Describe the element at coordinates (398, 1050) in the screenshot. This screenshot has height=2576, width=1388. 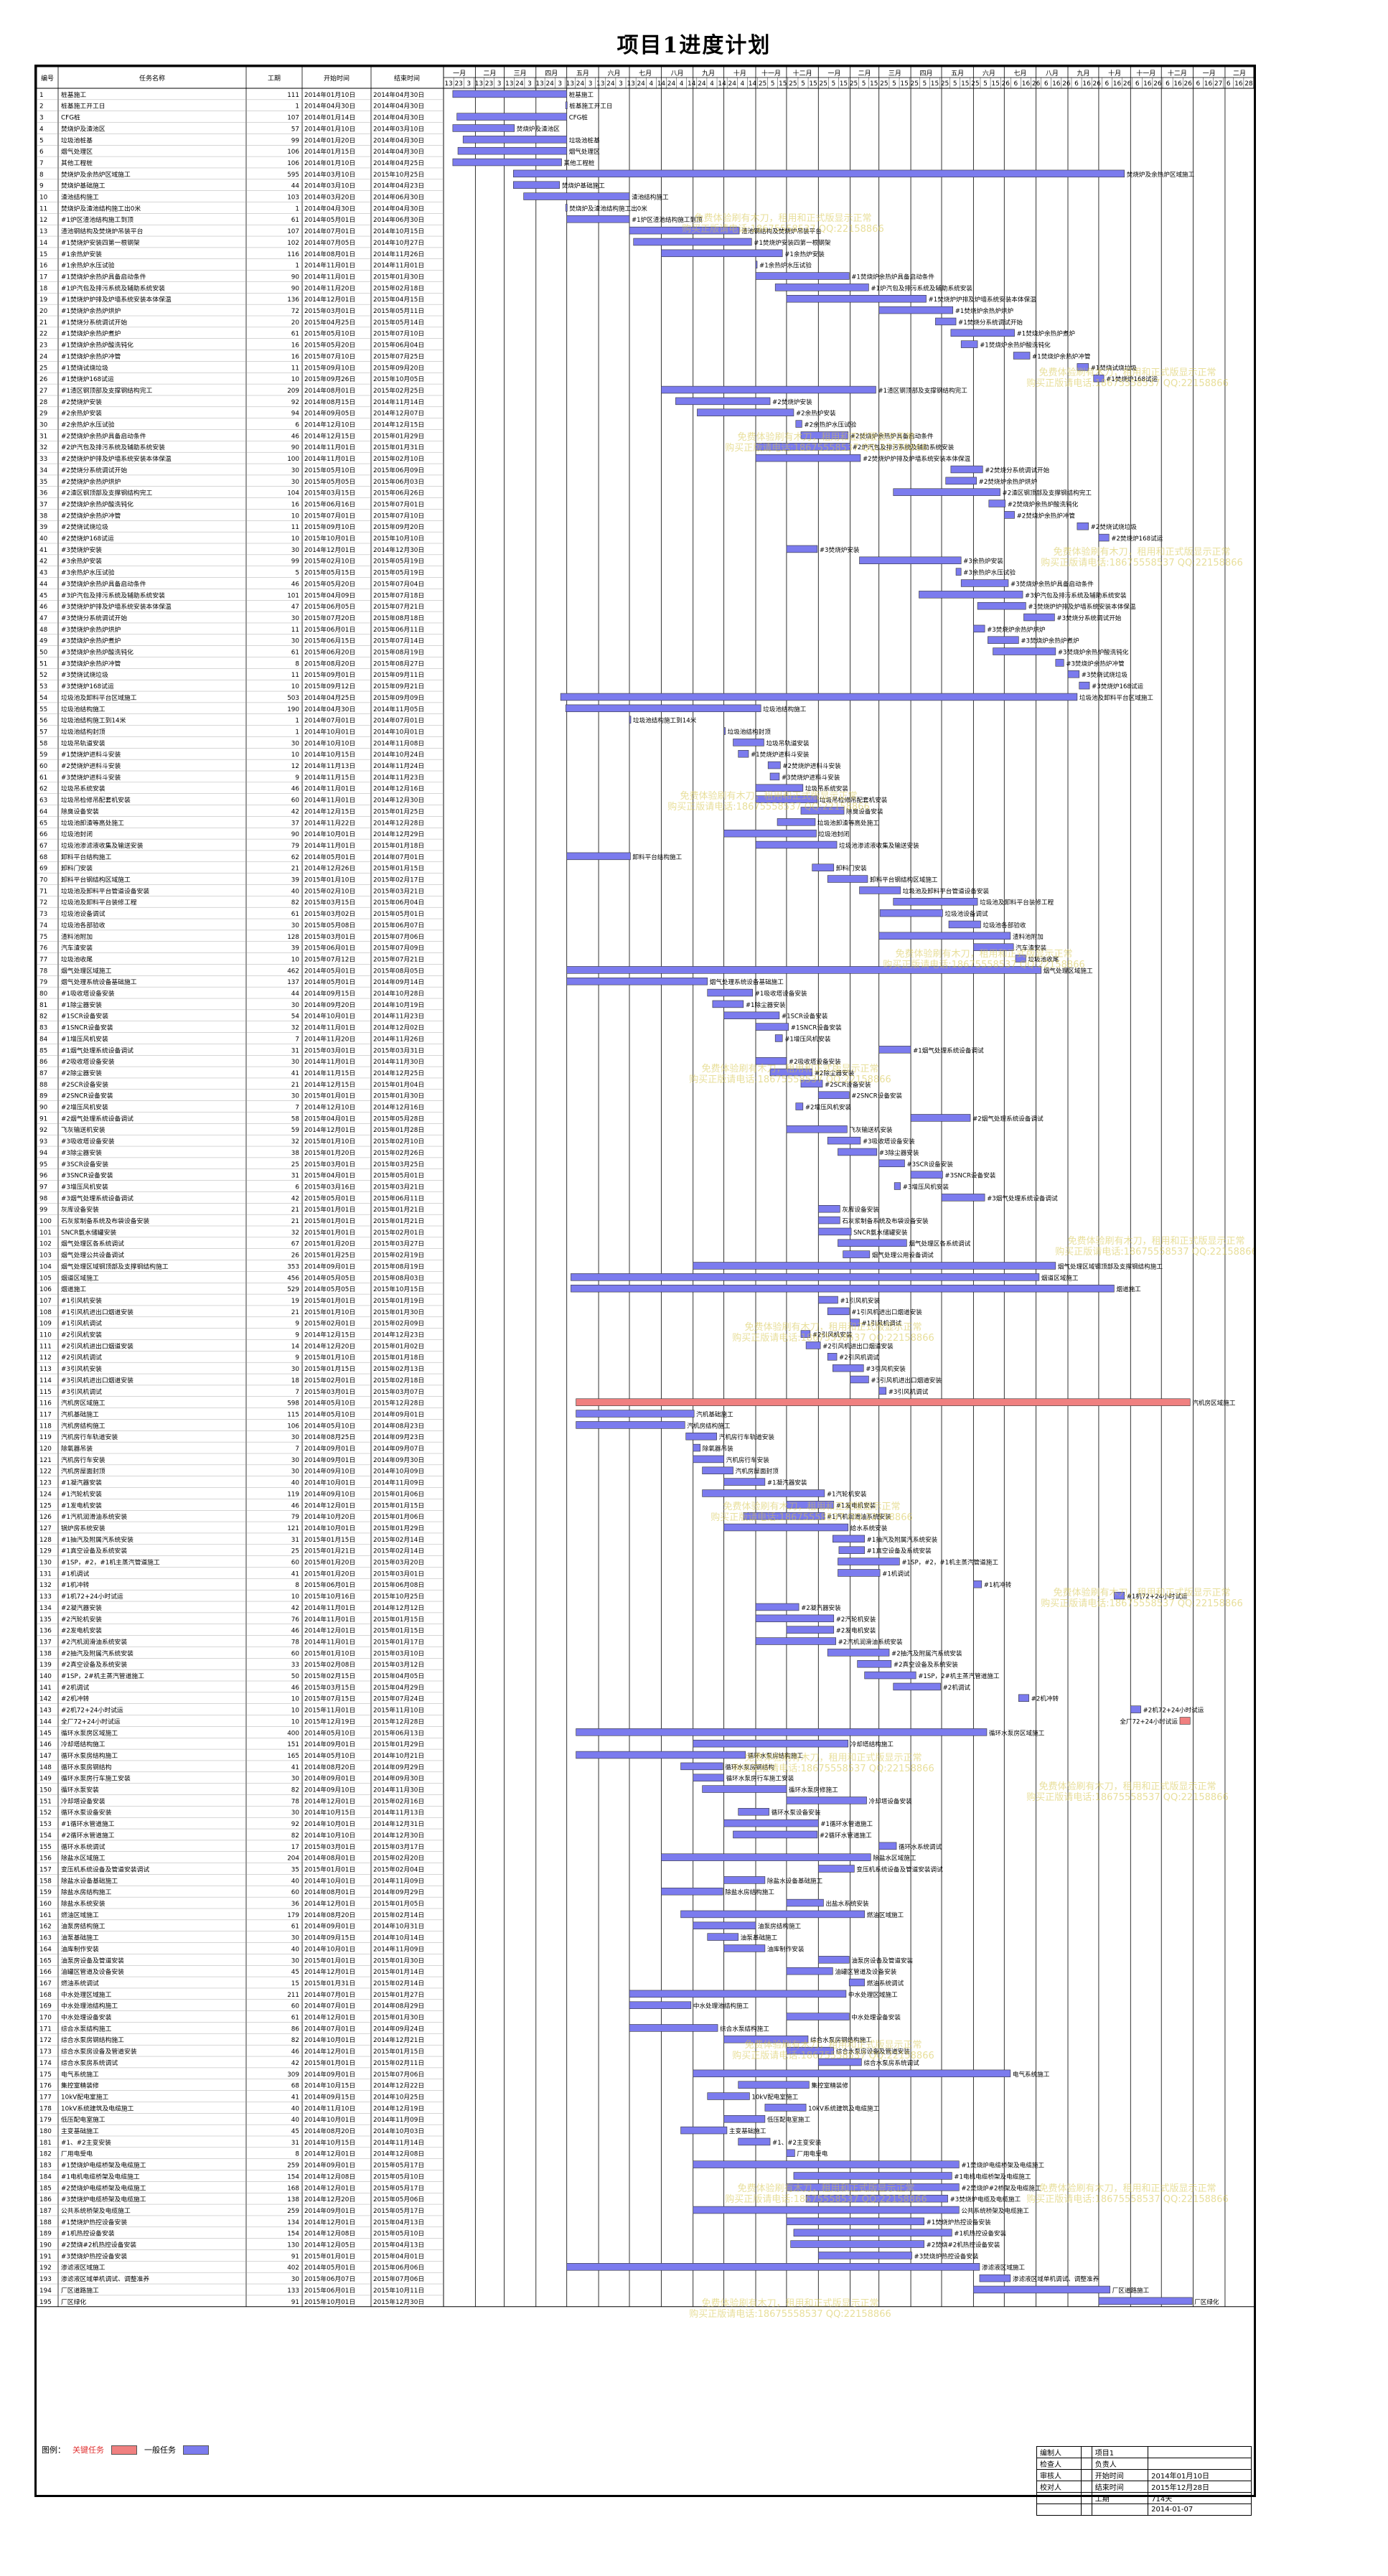
I see `task-end: 2015年03月31日` at that location.